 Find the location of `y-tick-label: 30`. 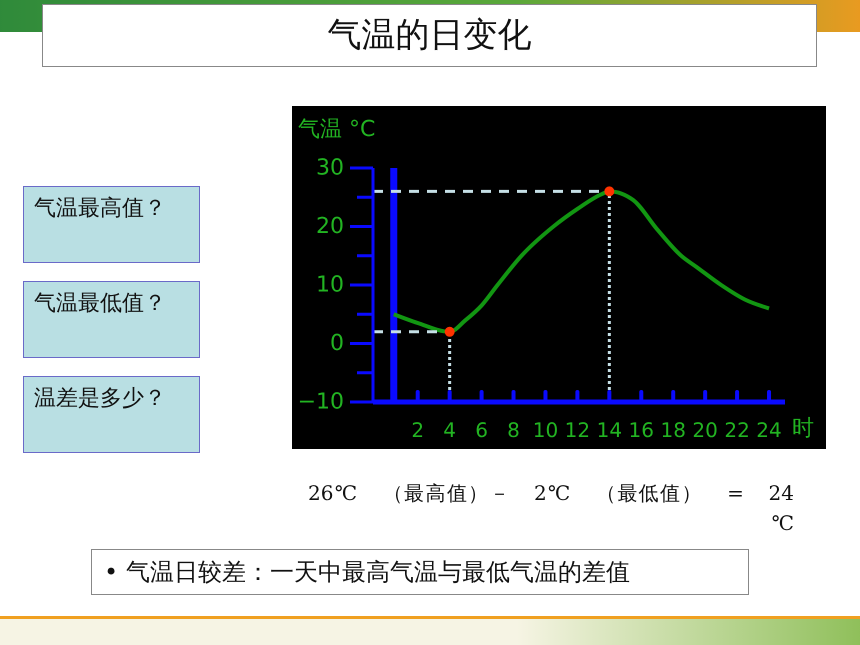

y-tick-label: 30 is located at coordinates (330, 168).